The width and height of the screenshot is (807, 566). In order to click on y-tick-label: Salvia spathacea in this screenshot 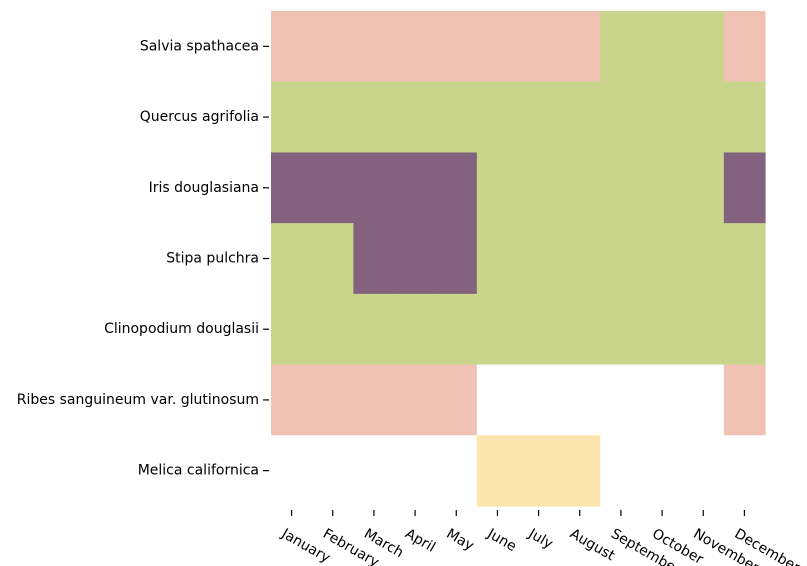, I will do `click(199, 46)`.